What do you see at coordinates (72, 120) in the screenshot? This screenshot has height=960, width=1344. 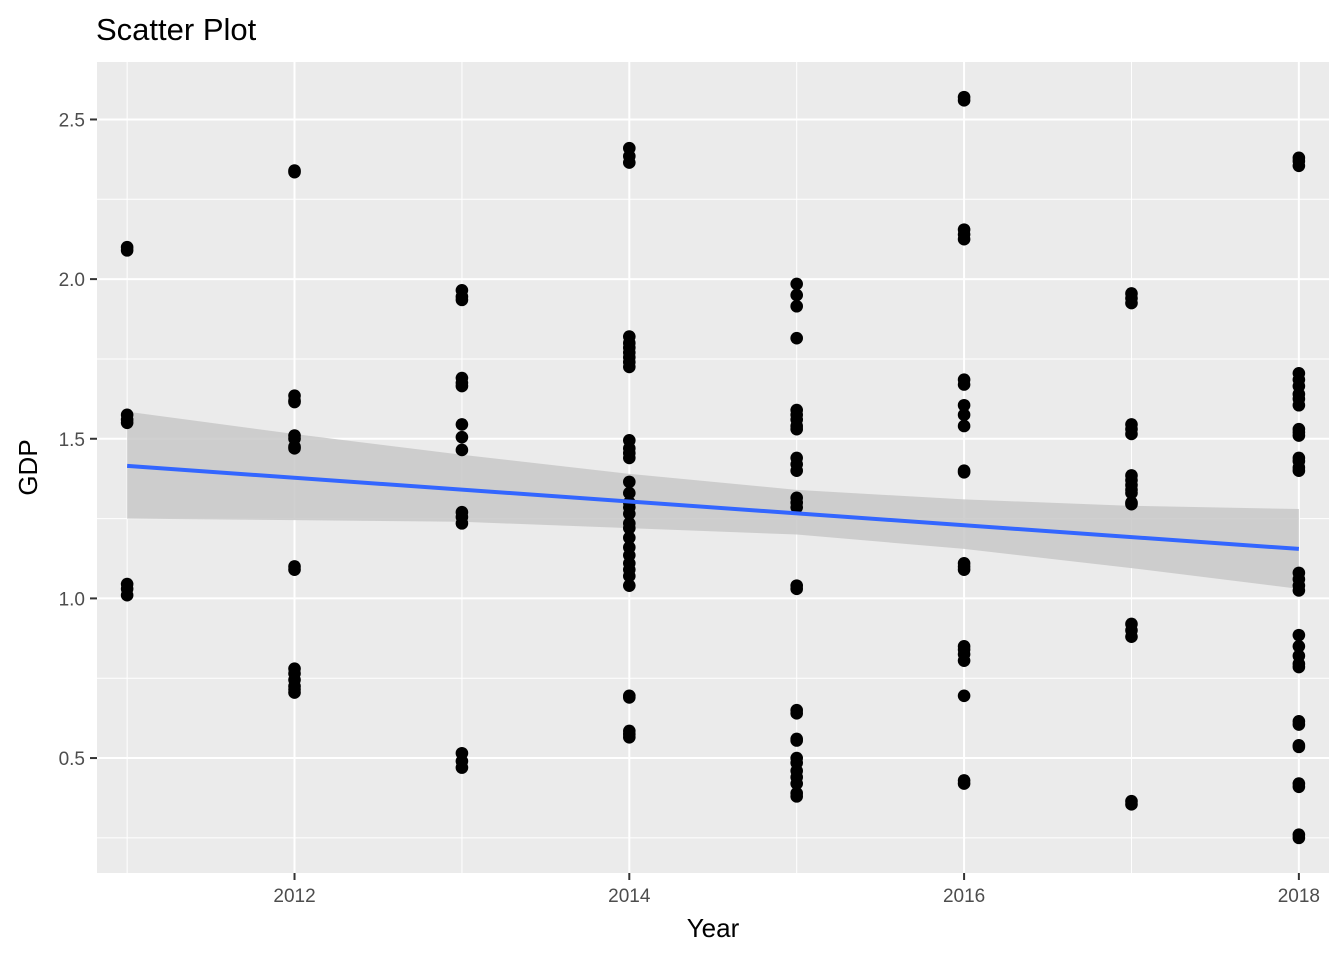 I see `y-tick-label: 2.5` at bounding box center [72, 120].